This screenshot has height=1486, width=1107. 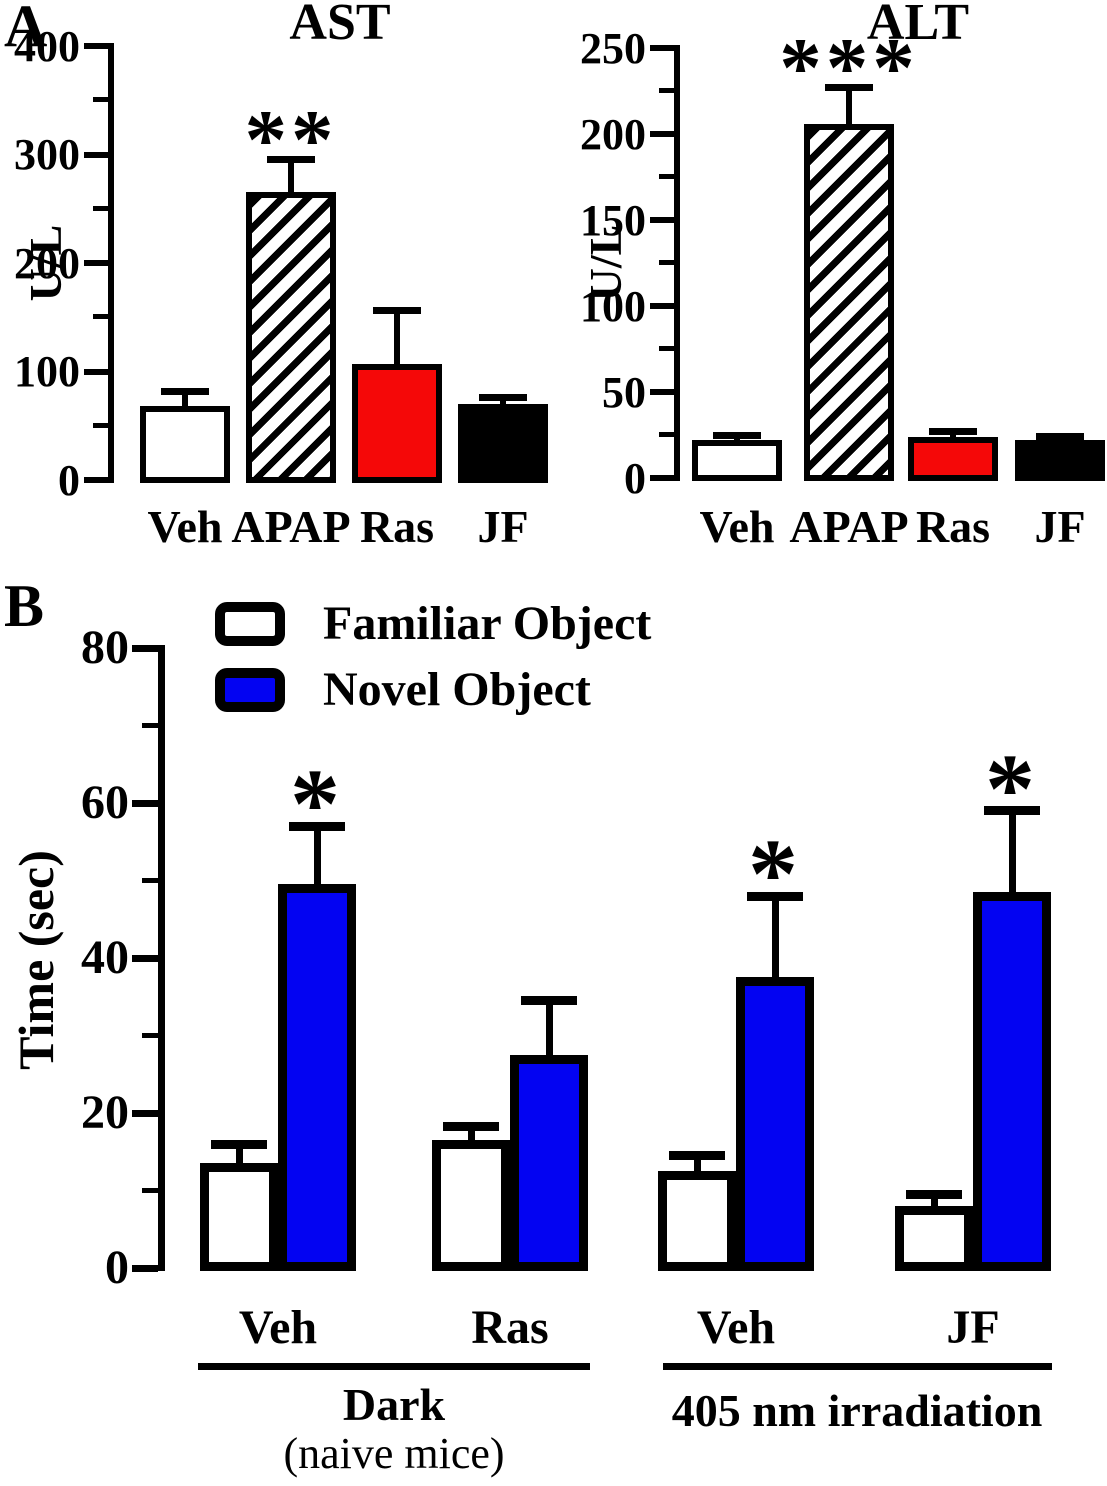 I want to click on y-tick-label: 400, so click(x=47, y=46).